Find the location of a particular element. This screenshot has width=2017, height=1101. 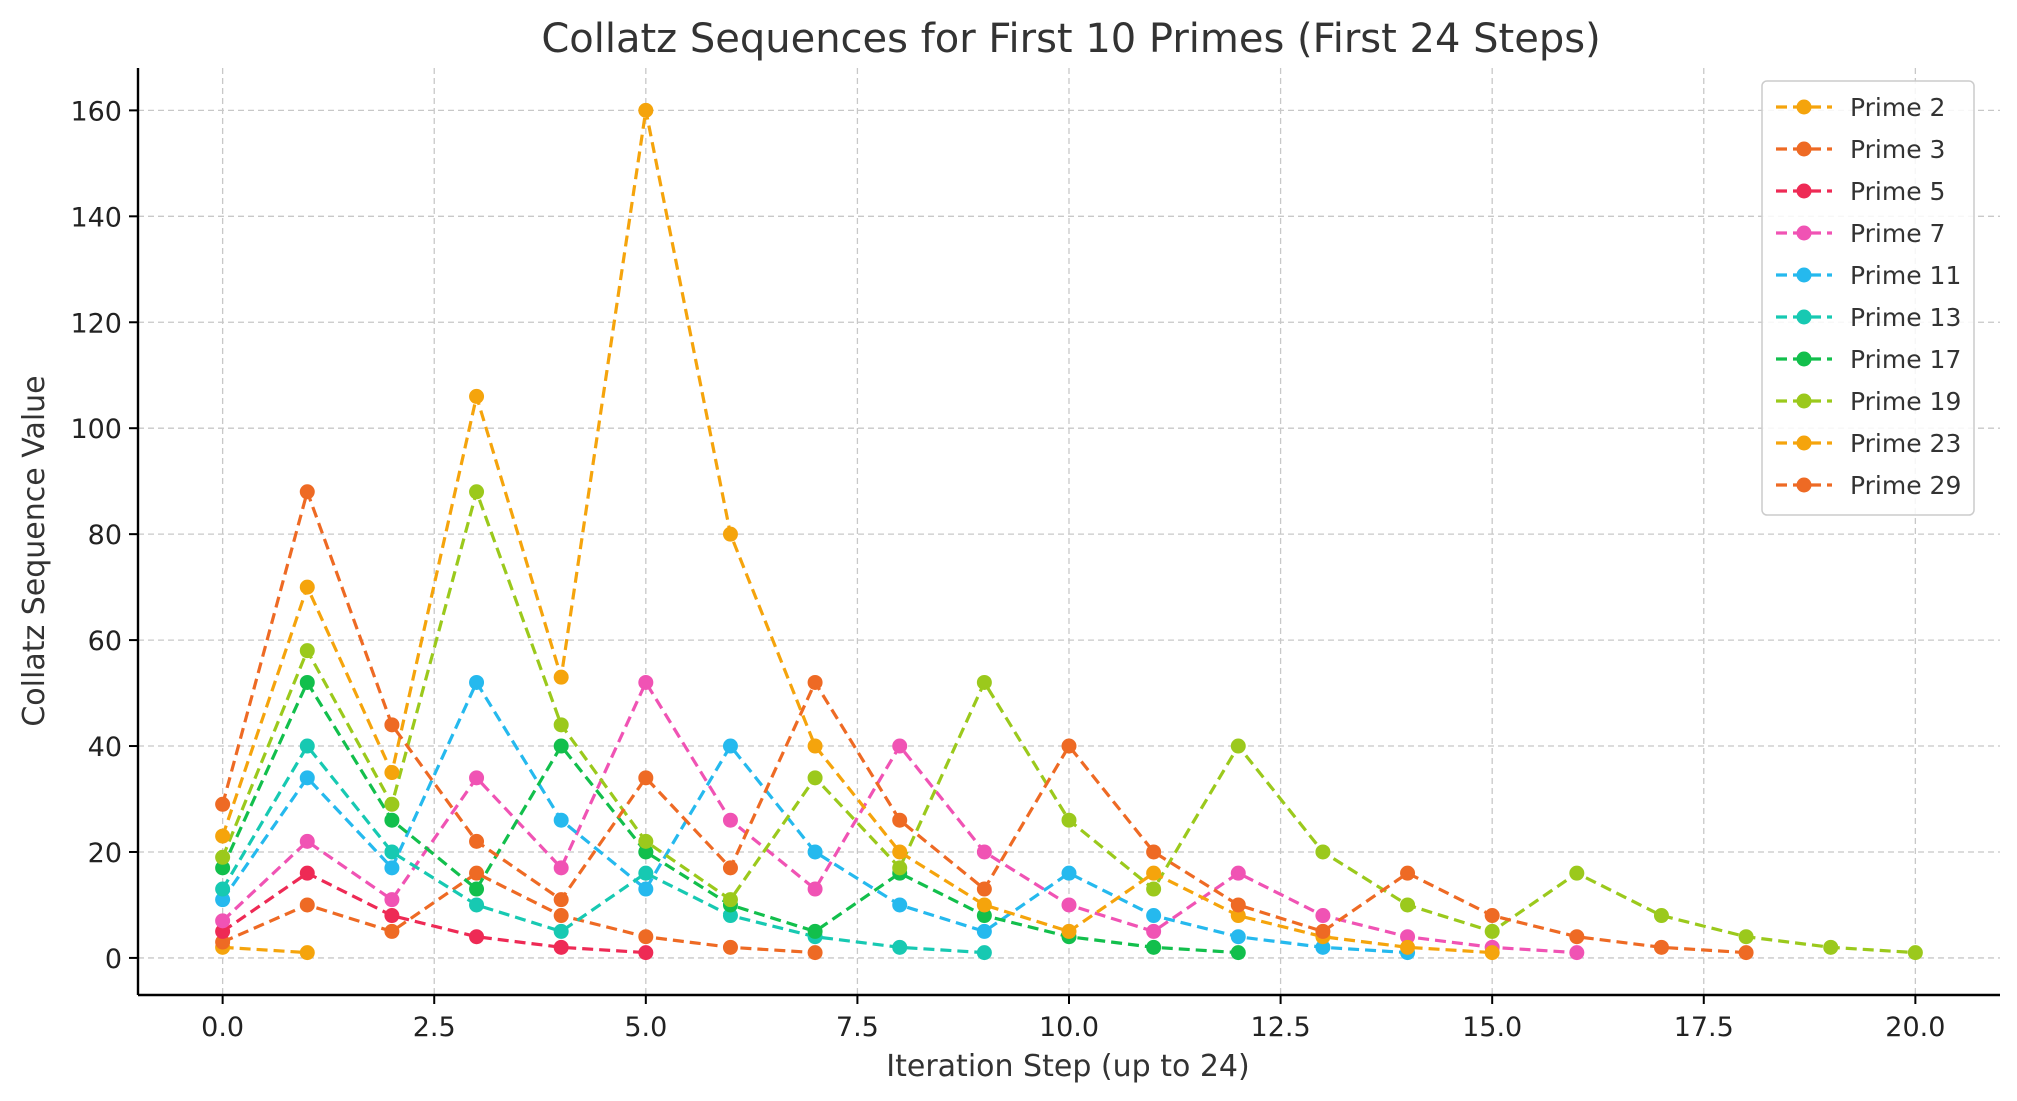

x-tick-label: 0.0 is located at coordinates (222, 1027).